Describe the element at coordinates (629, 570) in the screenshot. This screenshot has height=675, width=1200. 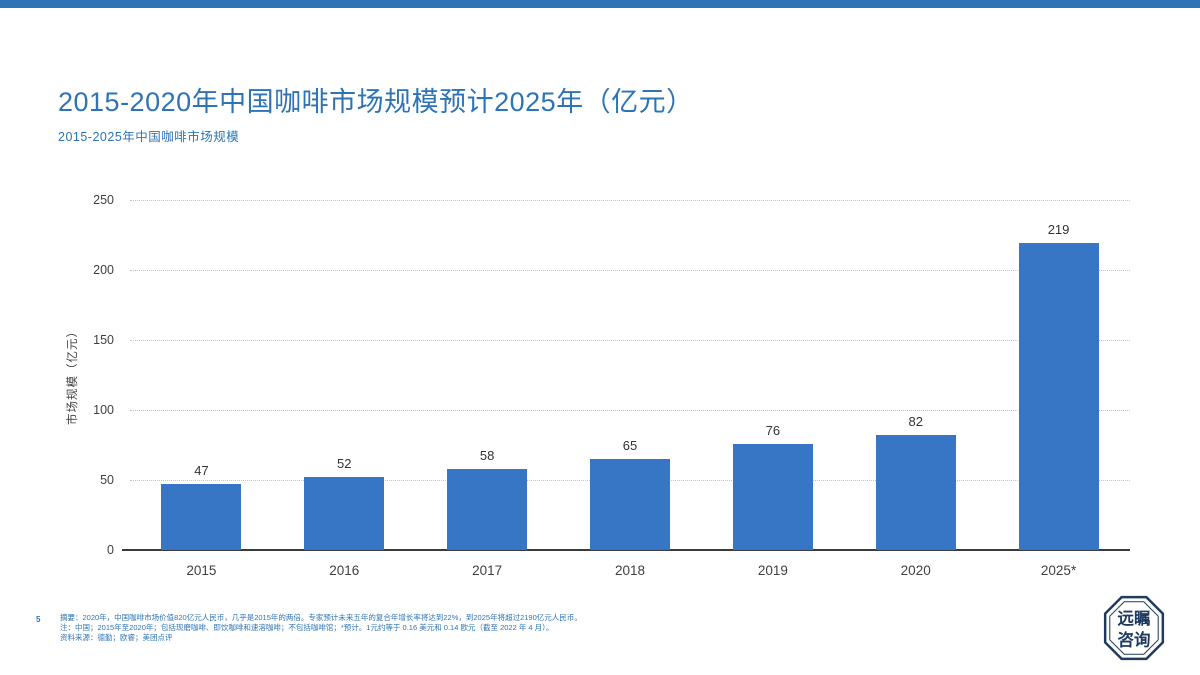
I see `x-label-2018: 2018` at that location.